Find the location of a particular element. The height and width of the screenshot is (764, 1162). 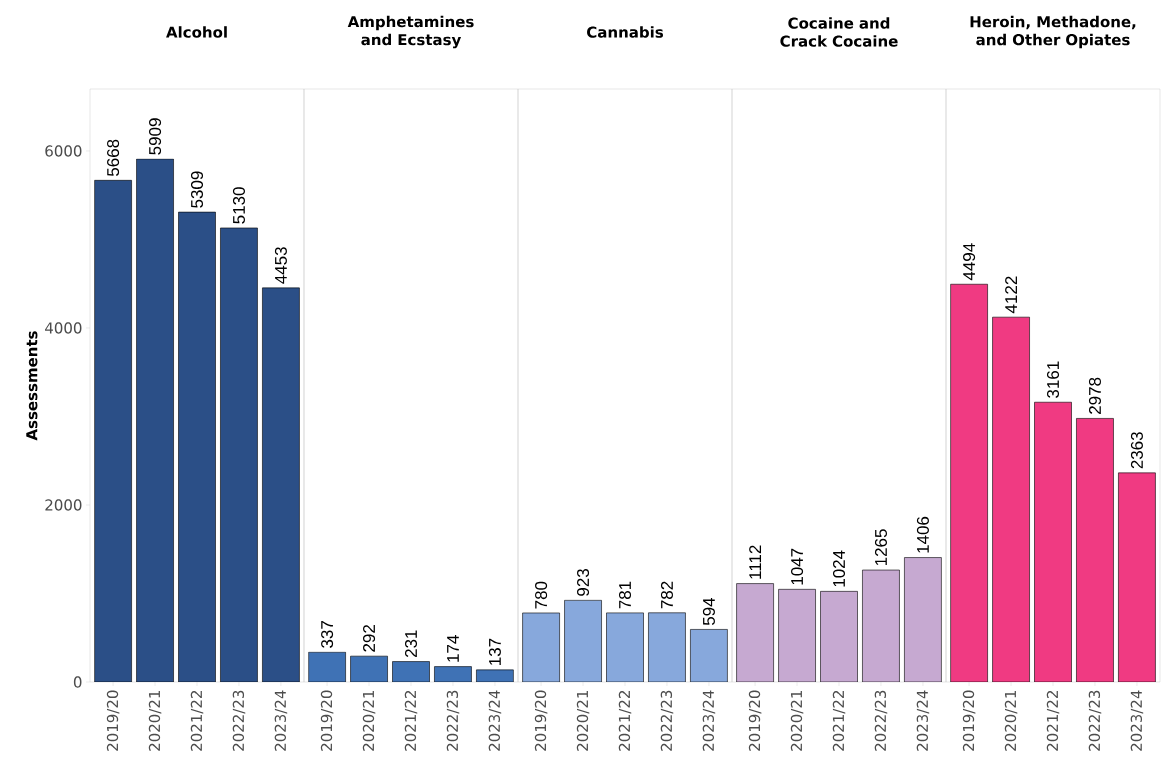

data-label: 2978 is located at coordinates (1094, 395).